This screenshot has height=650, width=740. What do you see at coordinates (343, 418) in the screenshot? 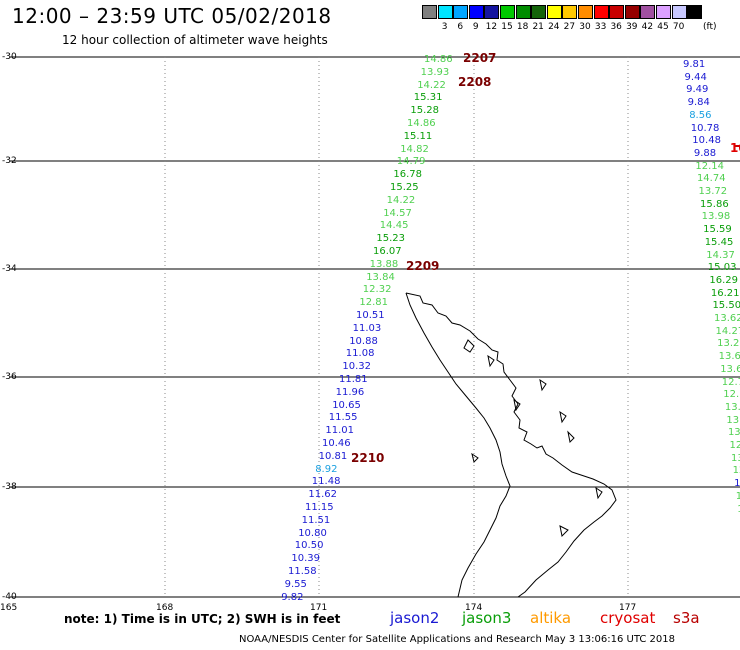
I see `wave-height-value: 11.55` at bounding box center [343, 418].